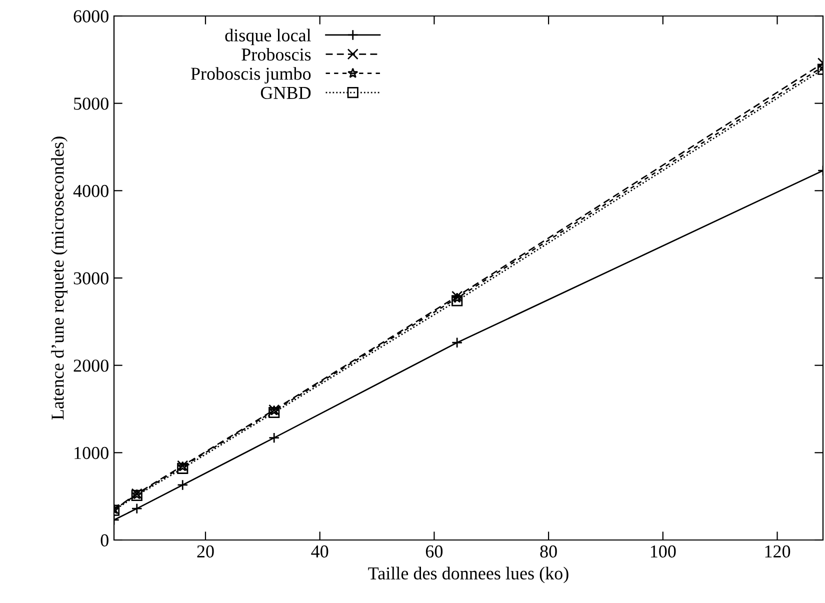  What do you see at coordinates (91, 453) in the screenshot?
I see `y-tick-label: 1000` at bounding box center [91, 453].